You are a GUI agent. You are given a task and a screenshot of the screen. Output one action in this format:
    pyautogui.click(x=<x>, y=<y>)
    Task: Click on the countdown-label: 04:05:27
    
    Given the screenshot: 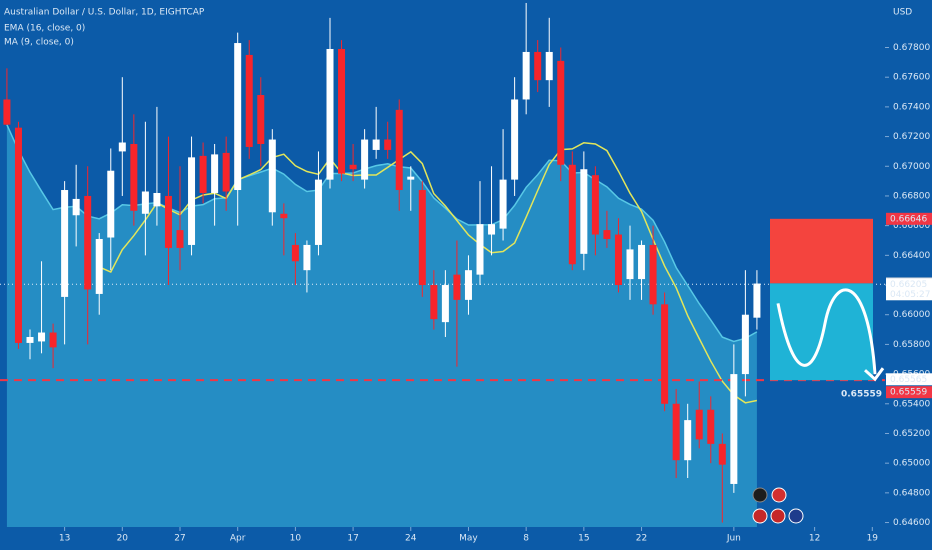 What is the action you would take?
    pyautogui.click(x=910, y=295)
    